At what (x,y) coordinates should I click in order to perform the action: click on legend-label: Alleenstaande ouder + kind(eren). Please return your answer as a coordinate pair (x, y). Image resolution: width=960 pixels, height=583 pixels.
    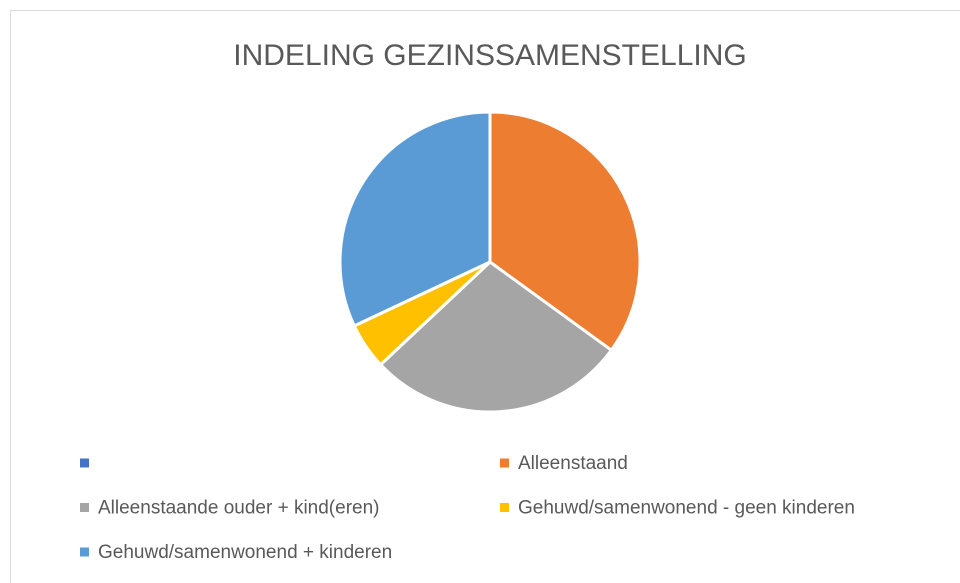
    Looking at the image, I should click on (239, 508).